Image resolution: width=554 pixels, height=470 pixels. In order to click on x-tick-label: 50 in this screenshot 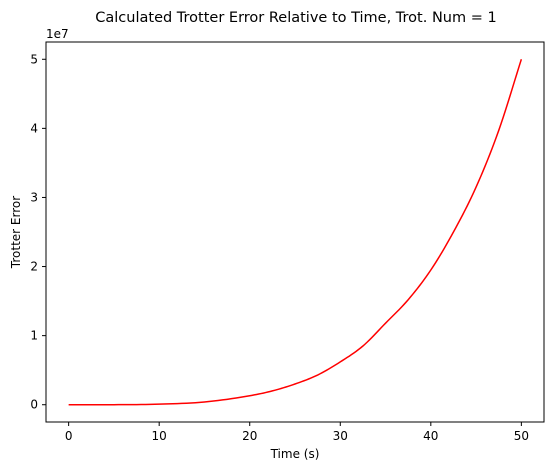, I will do `click(521, 436)`.